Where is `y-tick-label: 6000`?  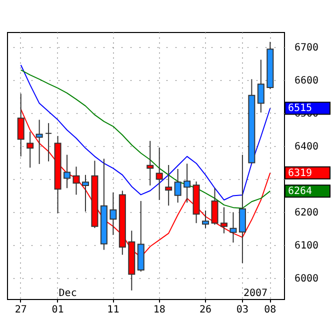 y-tick-label: 6000 is located at coordinates (306, 279).